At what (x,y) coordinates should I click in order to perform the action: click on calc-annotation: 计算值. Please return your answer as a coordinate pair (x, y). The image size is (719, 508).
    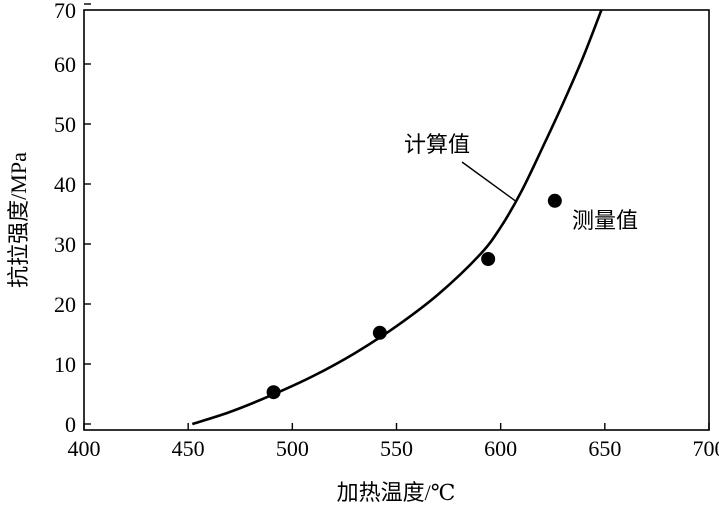
    Looking at the image, I should click on (437, 144).